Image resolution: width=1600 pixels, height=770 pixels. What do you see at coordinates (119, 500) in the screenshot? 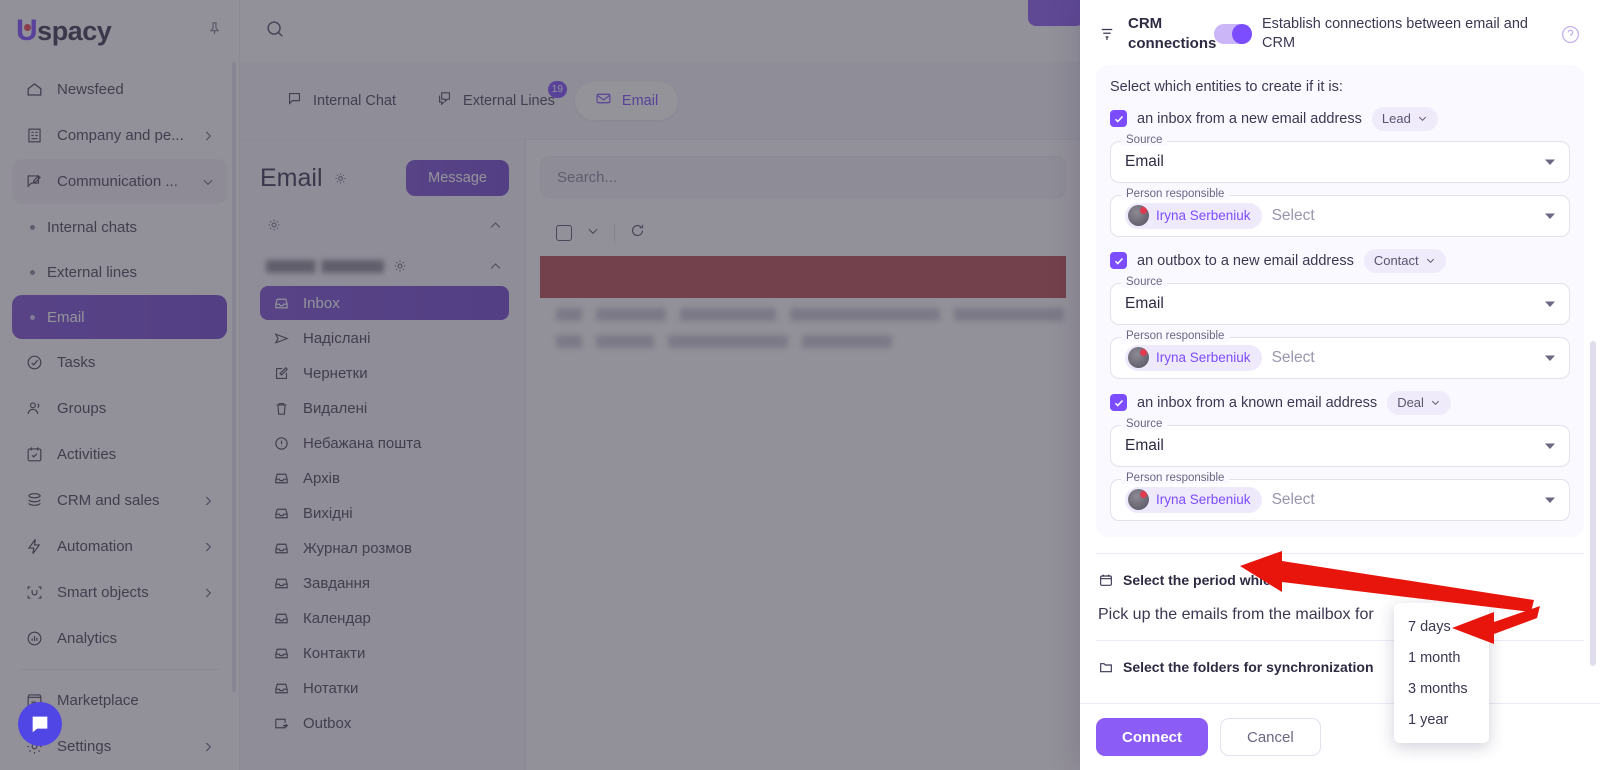
I see `sidebar-item-crm-and-sales: CRM and sales` at bounding box center [119, 500].